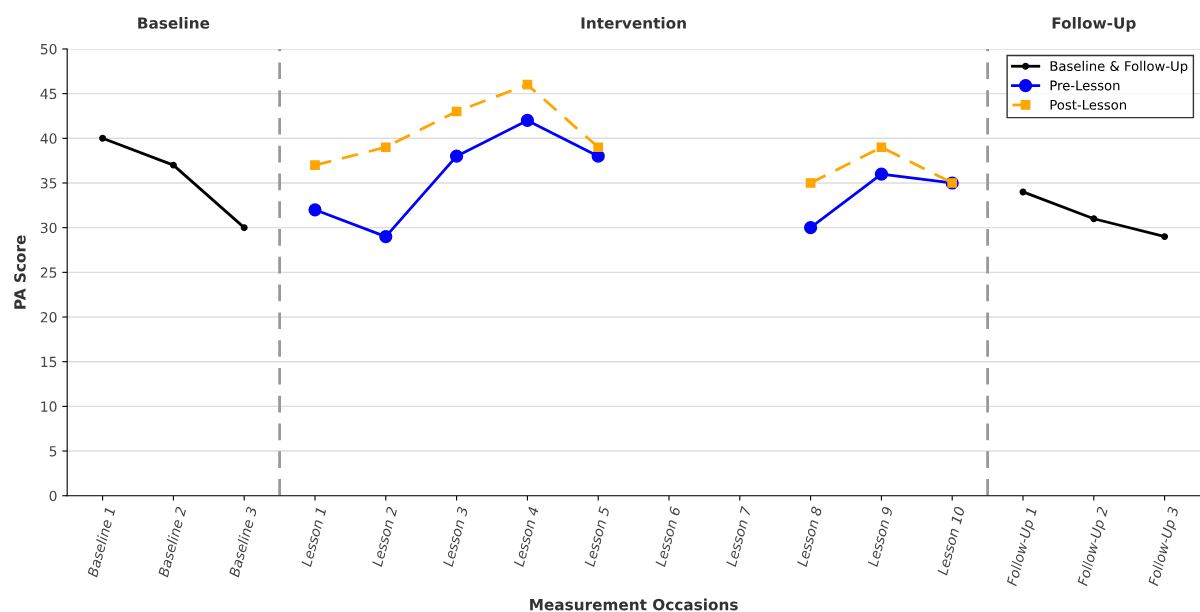 The height and width of the screenshot is (612, 1200). What do you see at coordinates (48, 317) in the screenshot?
I see `y-tick-label: 20` at bounding box center [48, 317].